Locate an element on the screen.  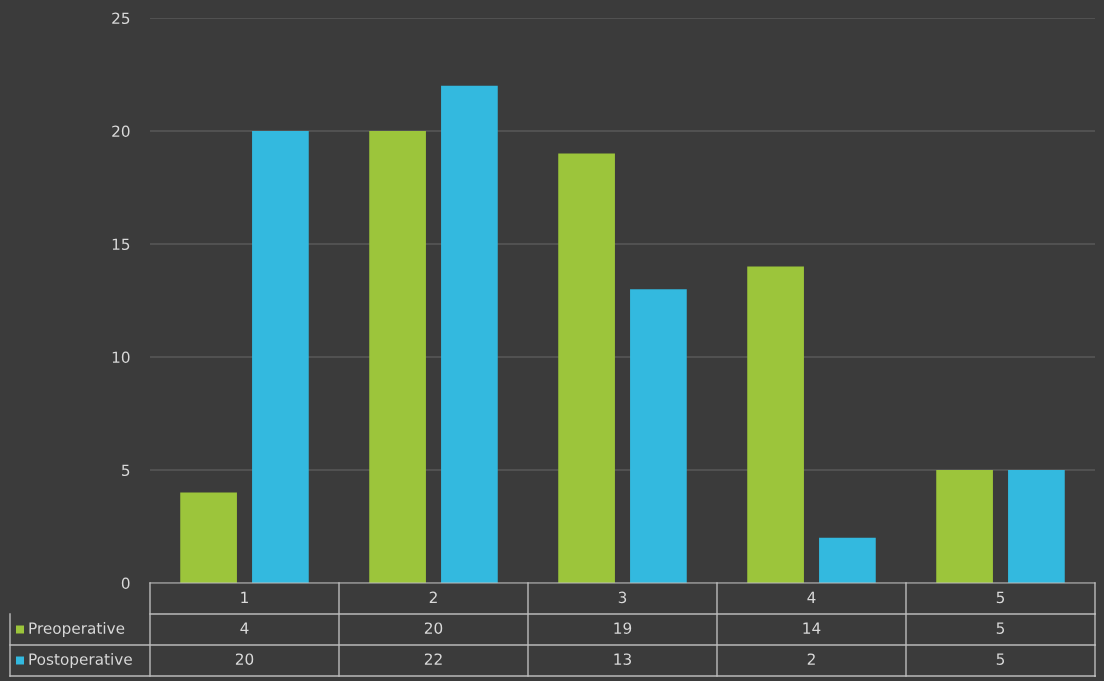
x-tick-label: 5 is located at coordinates (1000, 597).